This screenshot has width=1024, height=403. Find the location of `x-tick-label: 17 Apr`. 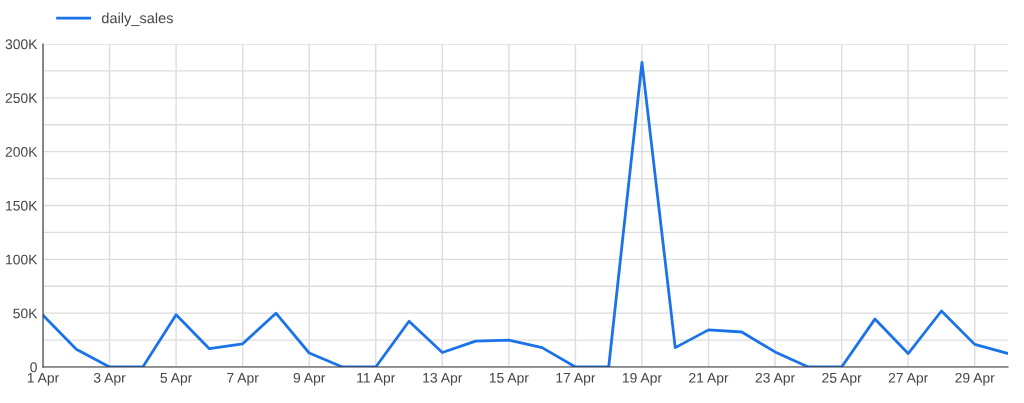

x-tick-label: 17 Apr is located at coordinates (576, 379).